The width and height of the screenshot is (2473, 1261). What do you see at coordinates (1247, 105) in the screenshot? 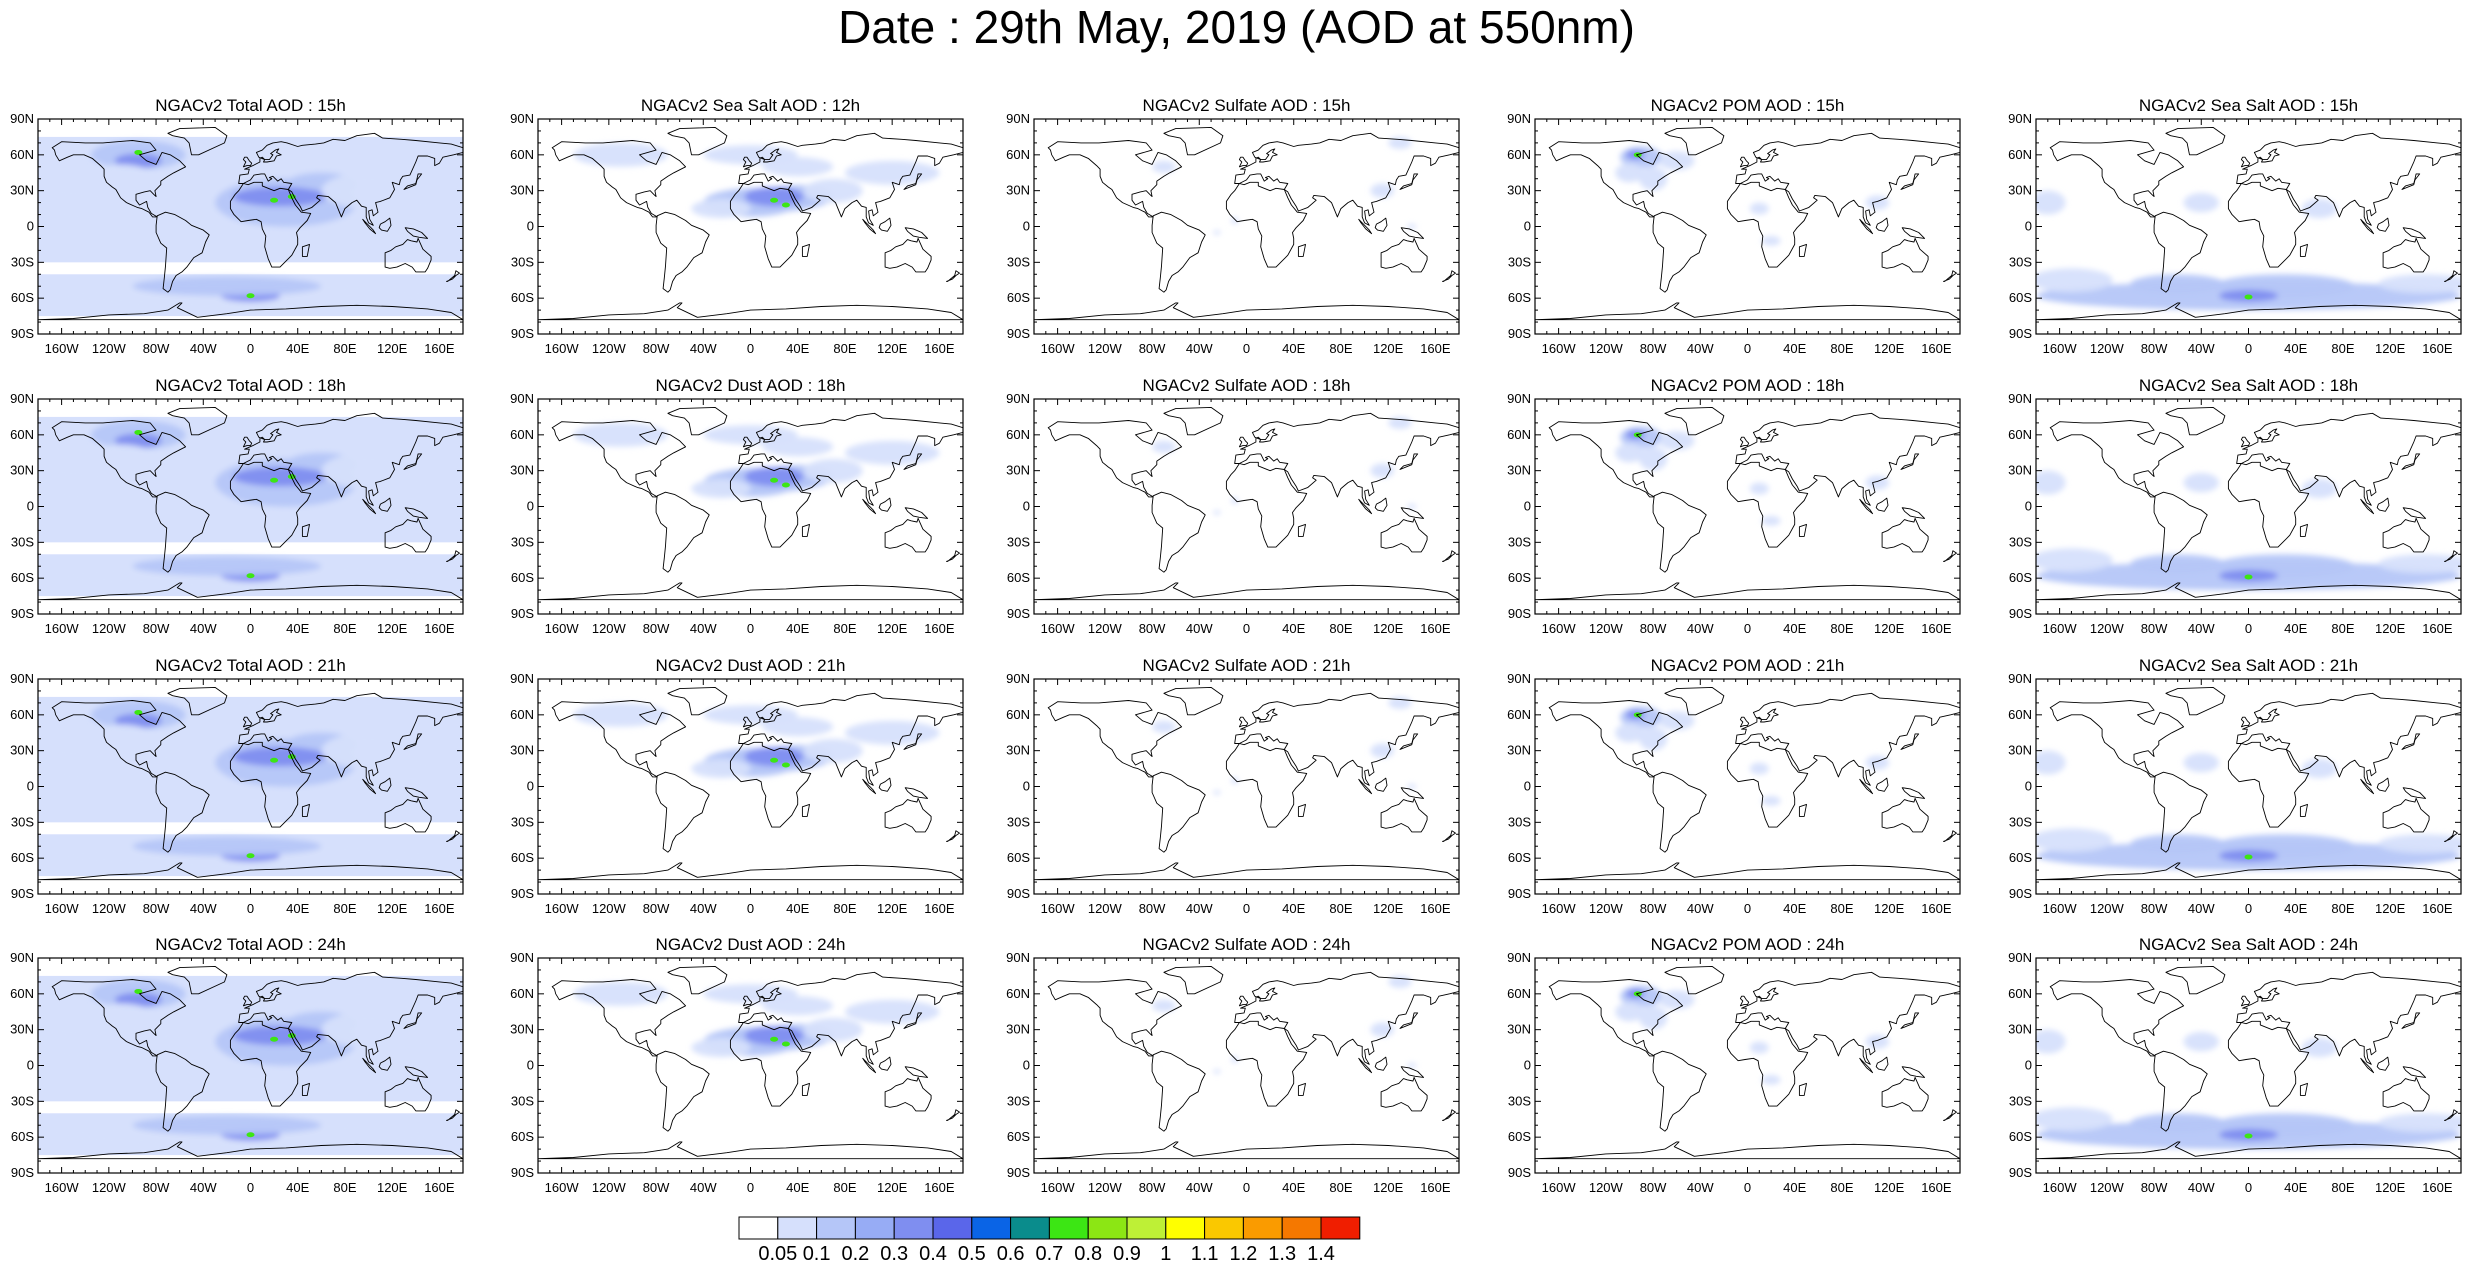
I see `panel-title: NGACv2 Sulfate AOD : 15h` at bounding box center [1247, 105].